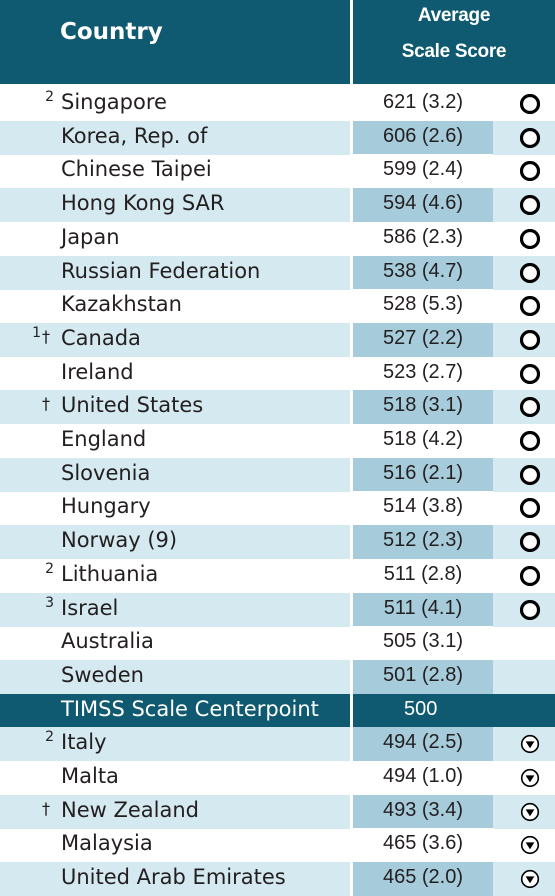 The width and height of the screenshot is (555, 896). Describe the element at coordinates (175, 42) in the screenshot. I see `country-column-header: Country` at that location.